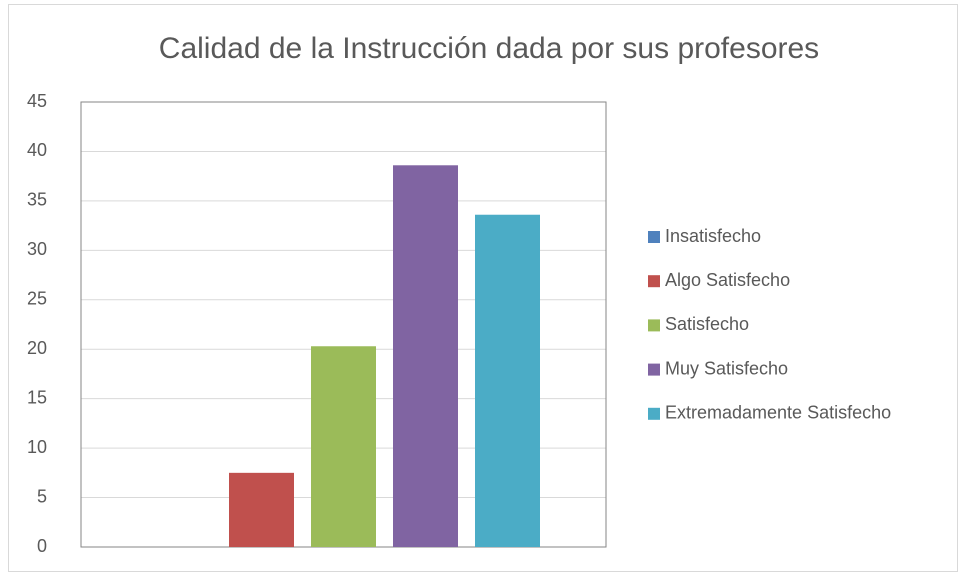 The height and width of the screenshot is (573, 959). Describe the element at coordinates (42, 546) in the screenshot. I see `y-tick-label: 0` at that location.